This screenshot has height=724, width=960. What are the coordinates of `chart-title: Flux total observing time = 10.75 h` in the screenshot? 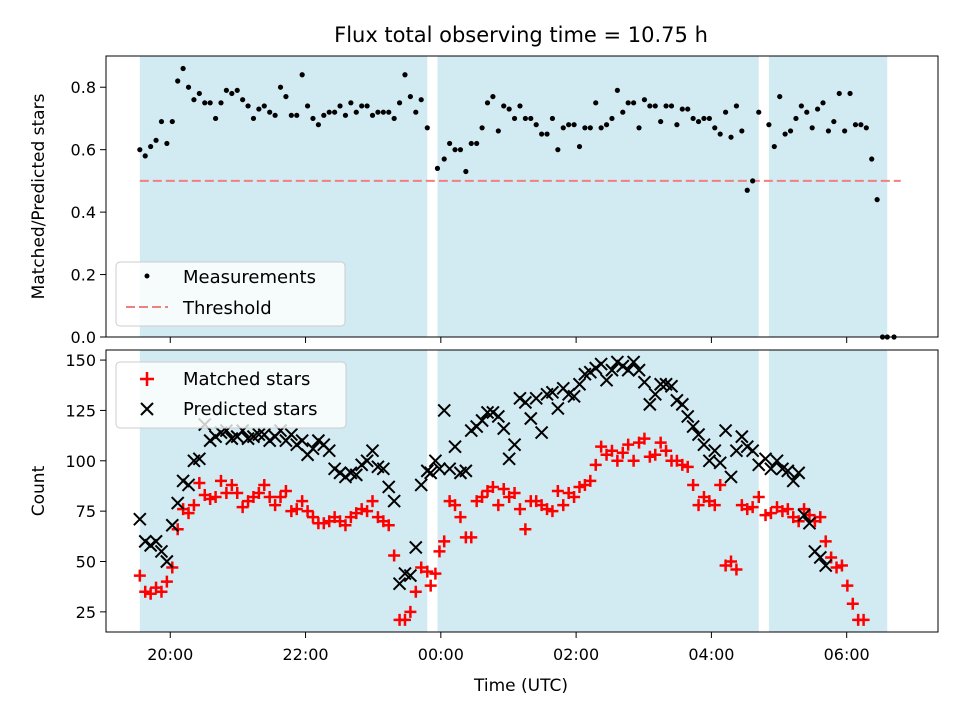 It's located at (521, 35).